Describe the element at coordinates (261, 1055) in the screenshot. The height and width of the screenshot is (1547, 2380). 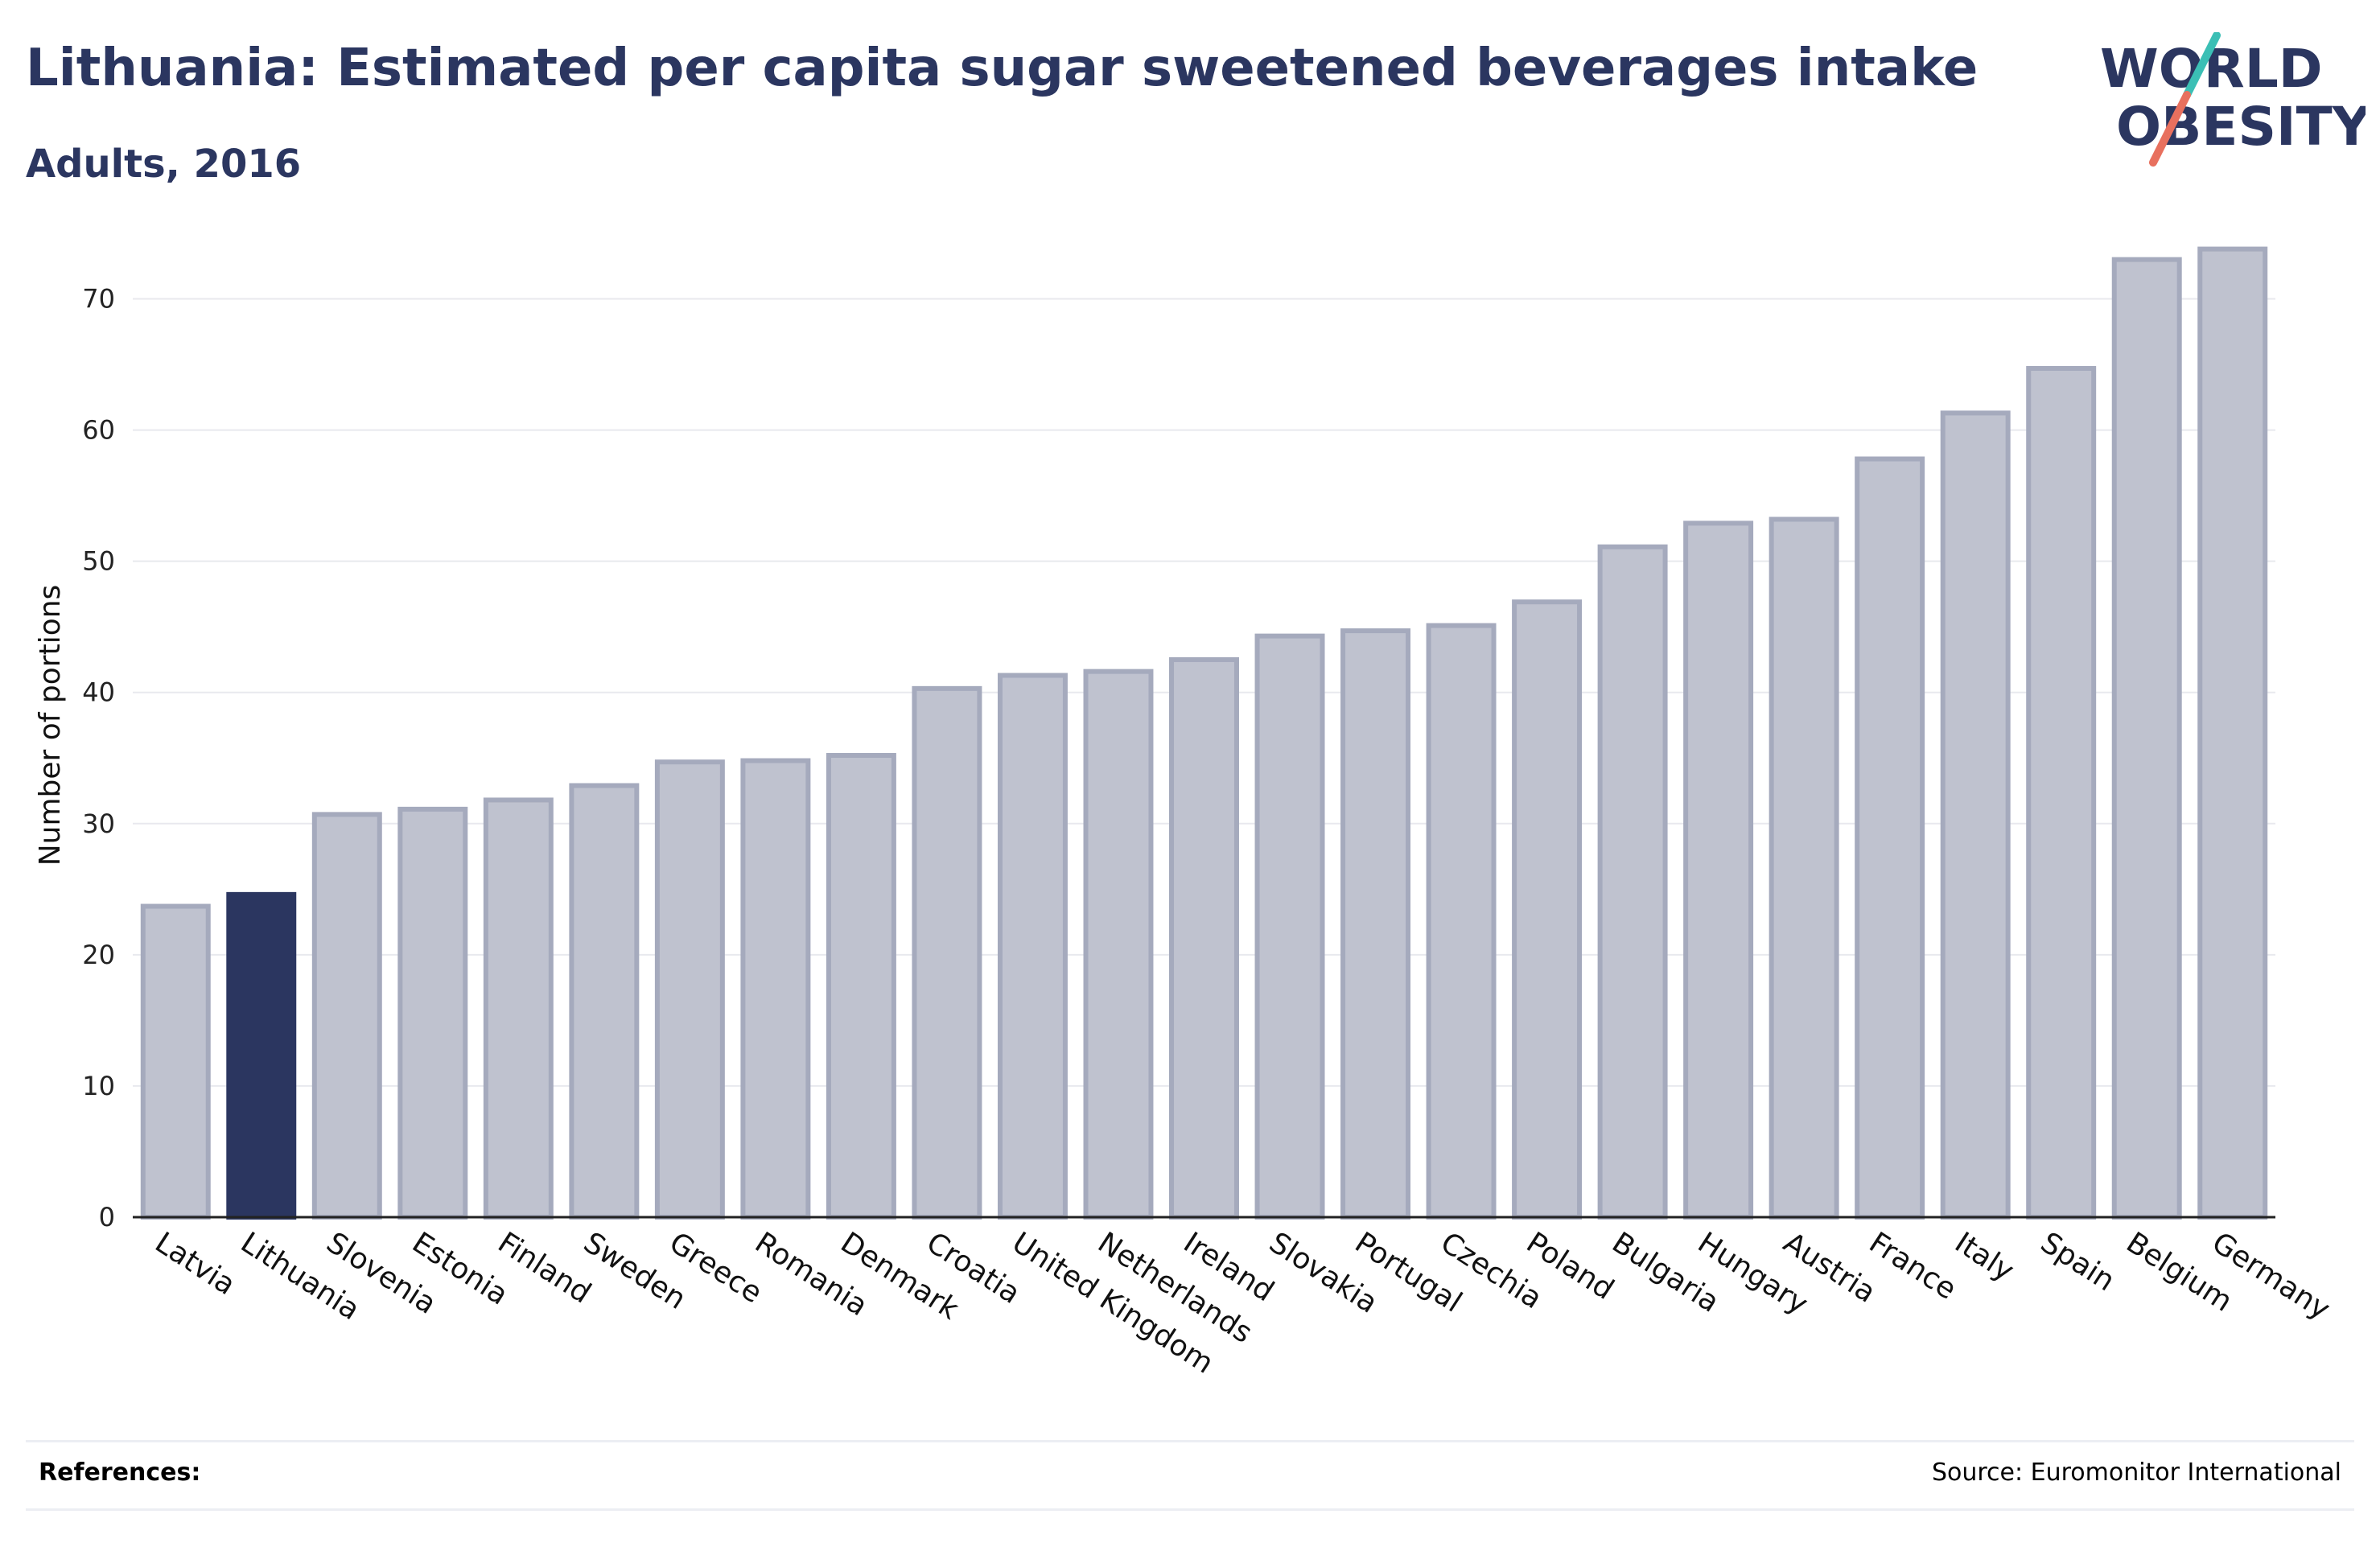
I see `bar-highlighted` at that location.